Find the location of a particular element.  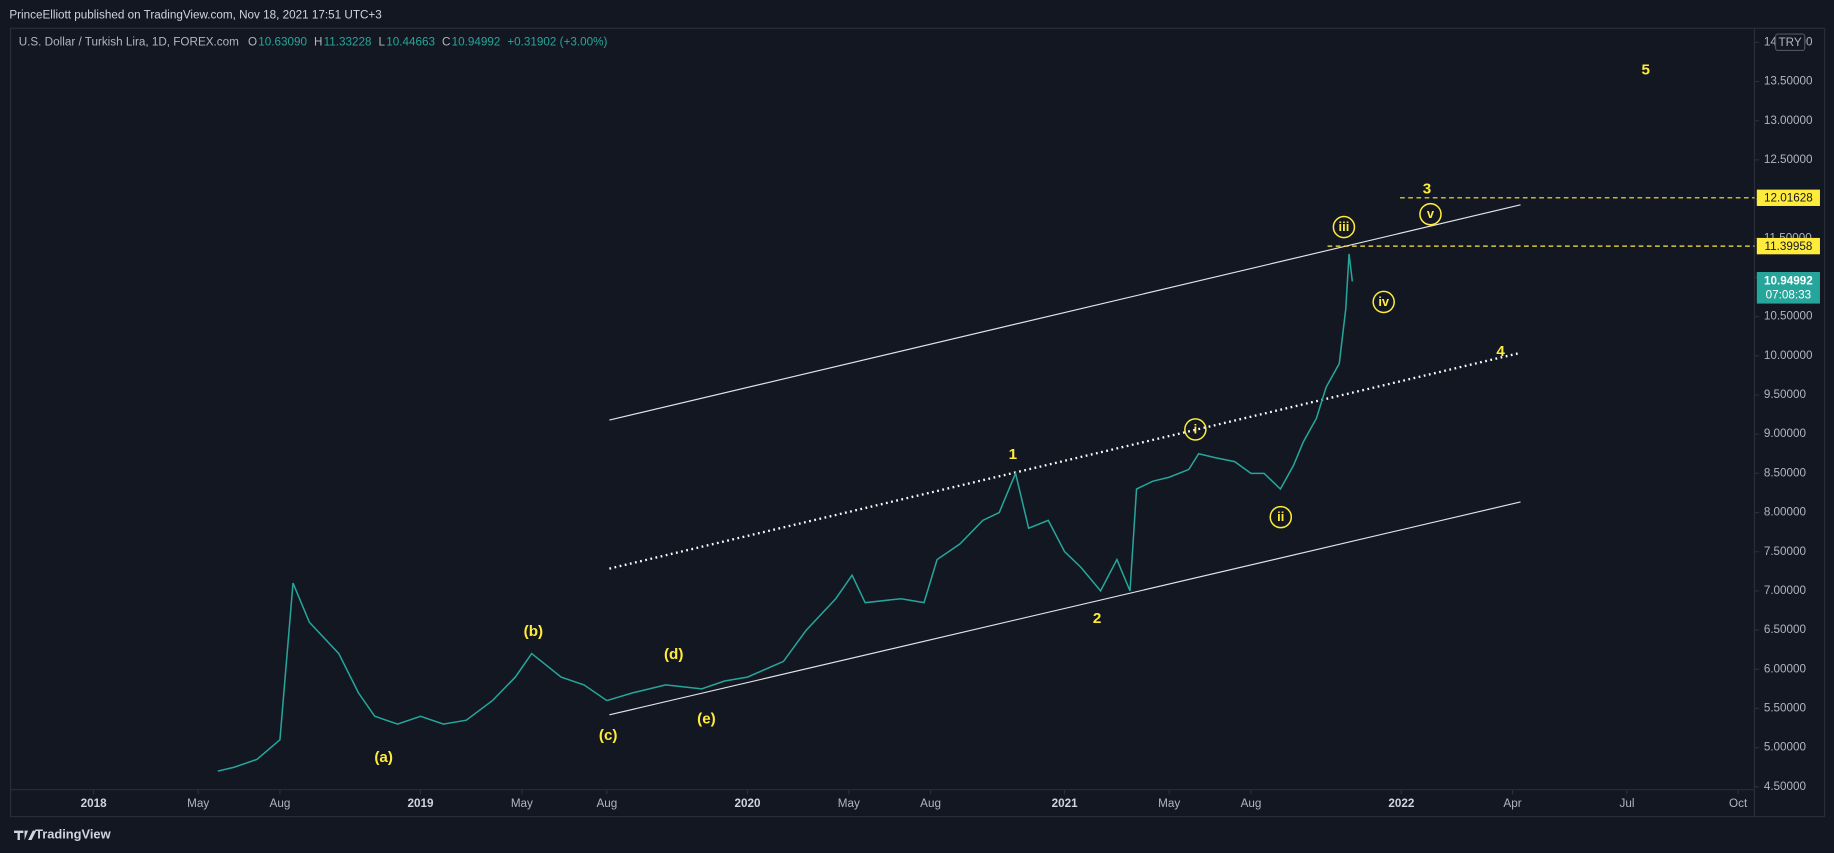

y-tick-label: 7.00000 is located at coordinates (1785, 590).